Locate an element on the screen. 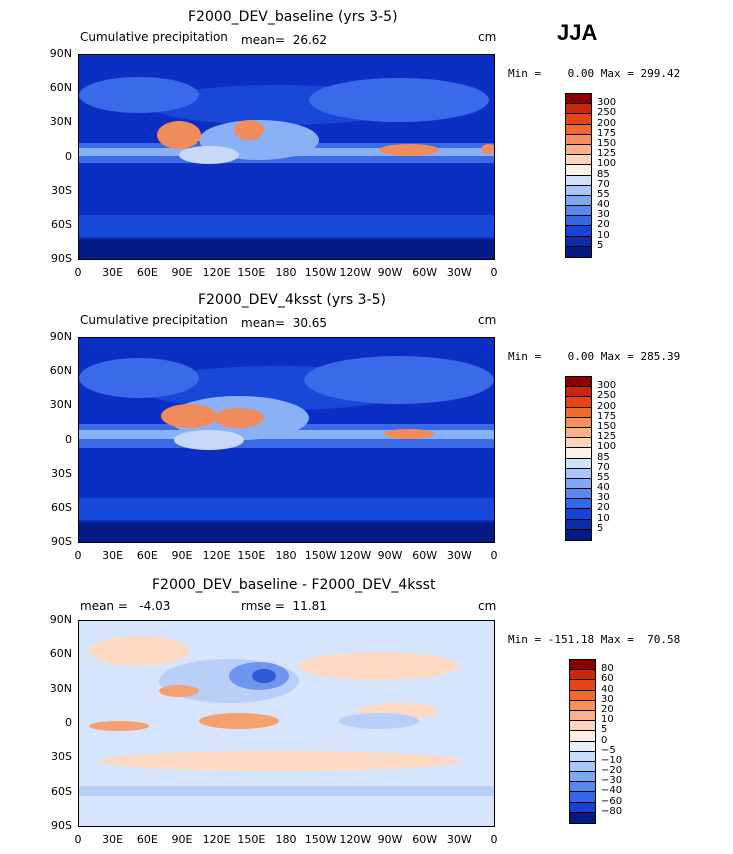 This screenshot has width=733, height=854. colorbar-label: −5 is located at coordinates (608, 750).